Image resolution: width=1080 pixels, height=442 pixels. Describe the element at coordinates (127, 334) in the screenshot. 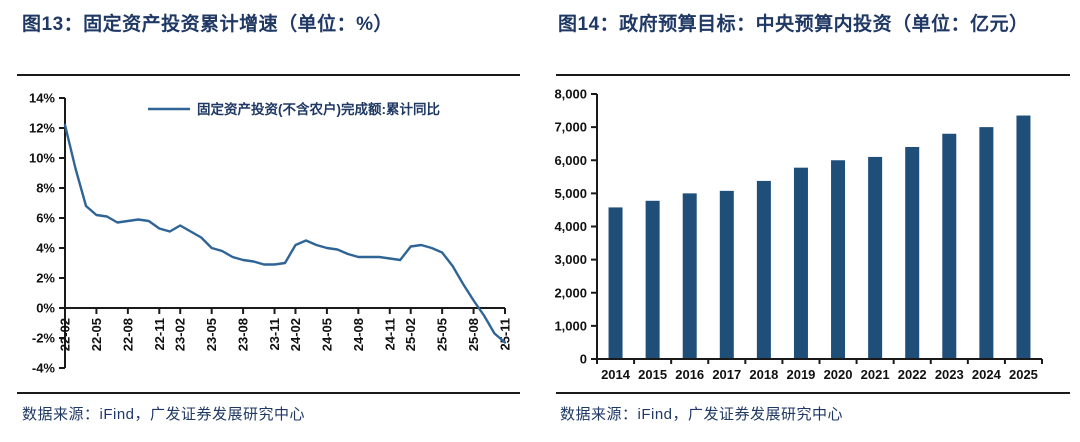

I see `x-axis-label: 22-08` at that location.